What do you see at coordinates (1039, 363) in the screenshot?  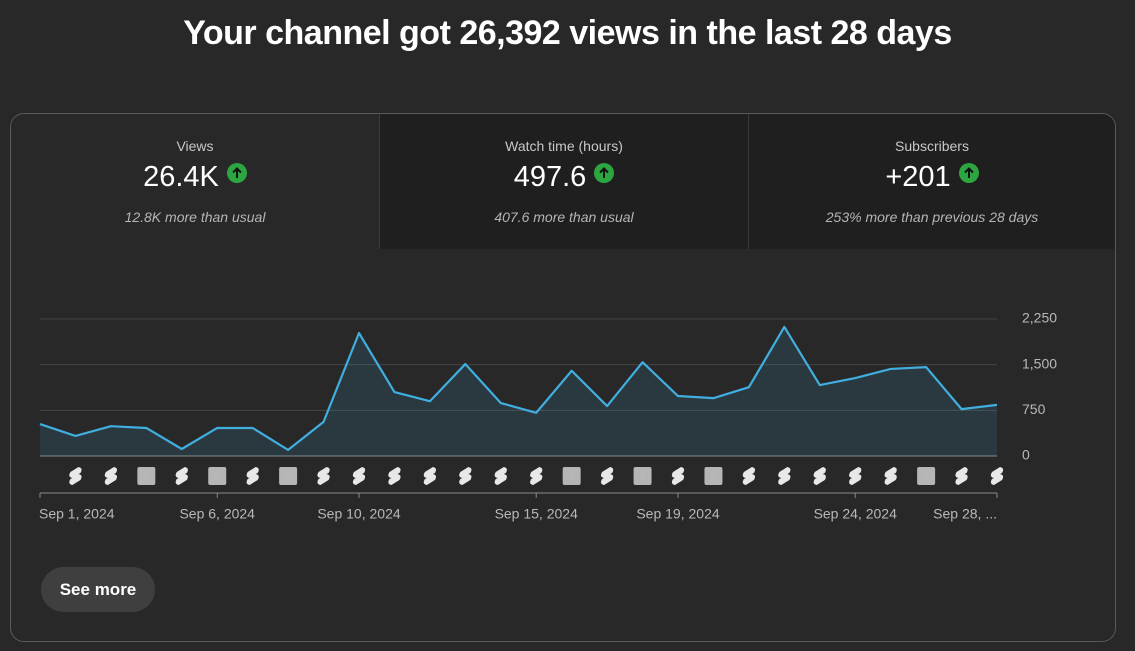 I see `y-tick-label: 1,500` at bounding box center [1039, 363].